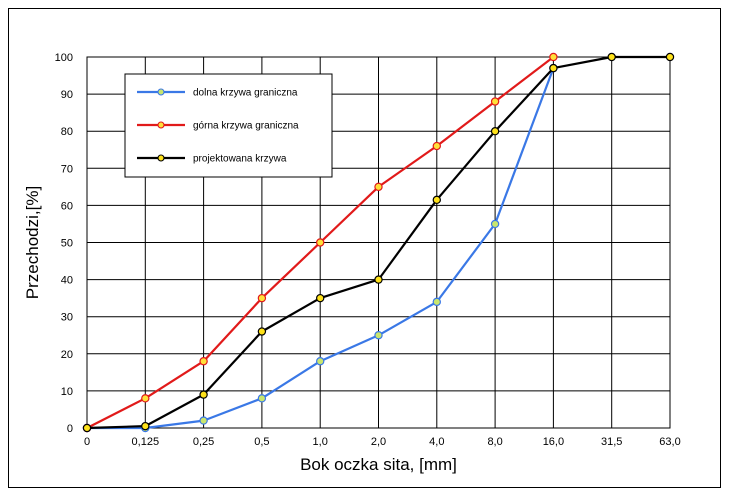  Describe the element at coordinates (261, 442) in the screenshot. I see `x-tick-label: 0,5` at that location.